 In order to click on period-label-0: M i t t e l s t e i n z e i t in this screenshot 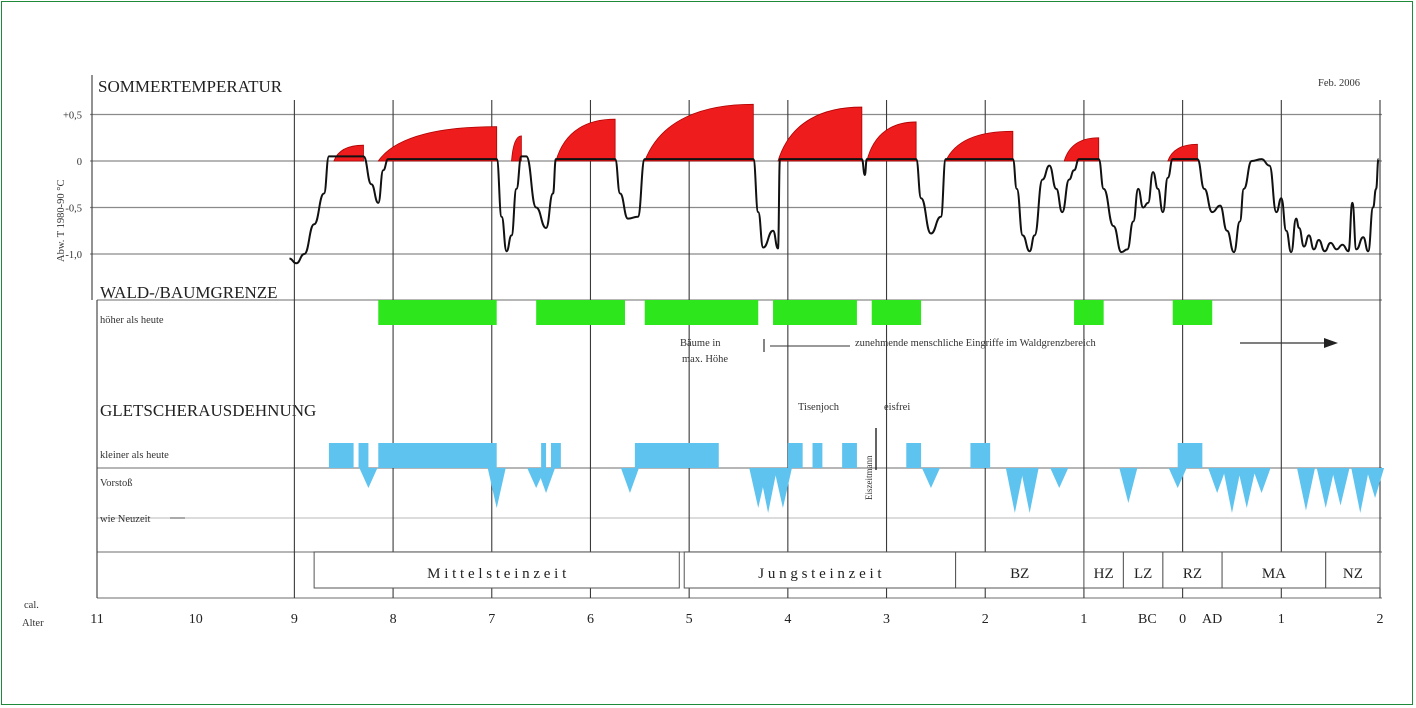, I will do `click(497, 574)`.